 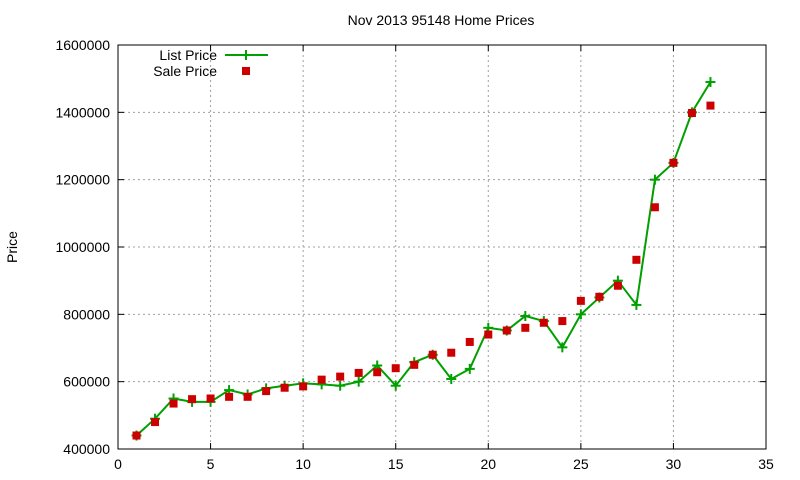 What do you see at coordinates (674, 464) in the screenshot?
I see `x-tick-label: 30` at bounding box center [674, 464].